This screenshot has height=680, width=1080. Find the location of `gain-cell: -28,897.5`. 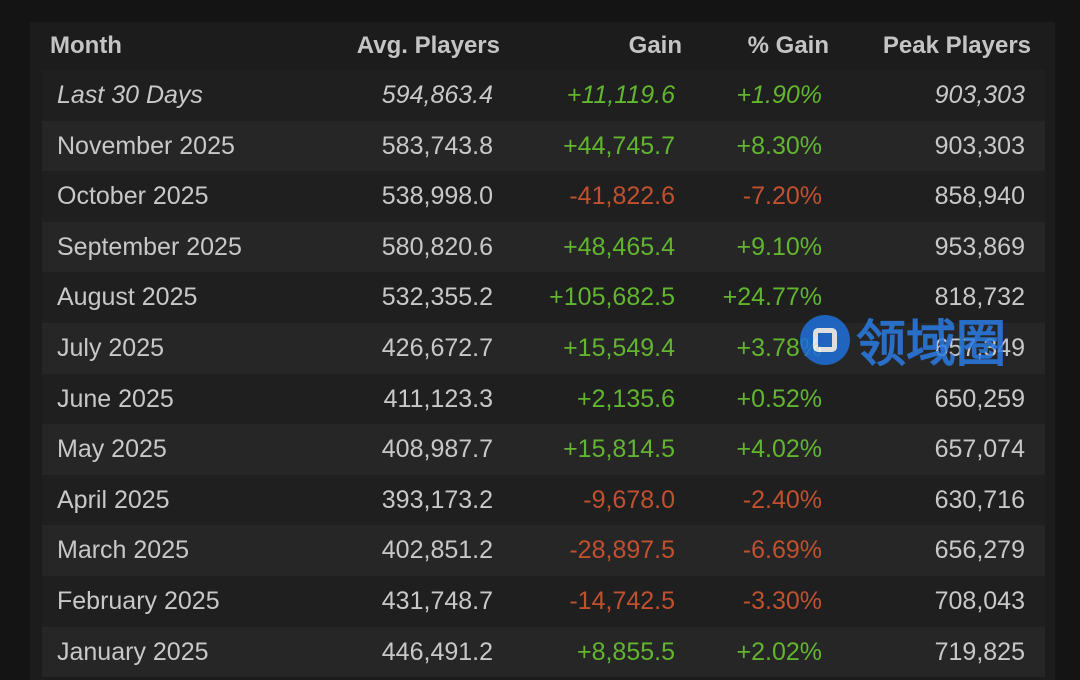

gain-cell: -28,897.5 is located at coordinates (622, 550).